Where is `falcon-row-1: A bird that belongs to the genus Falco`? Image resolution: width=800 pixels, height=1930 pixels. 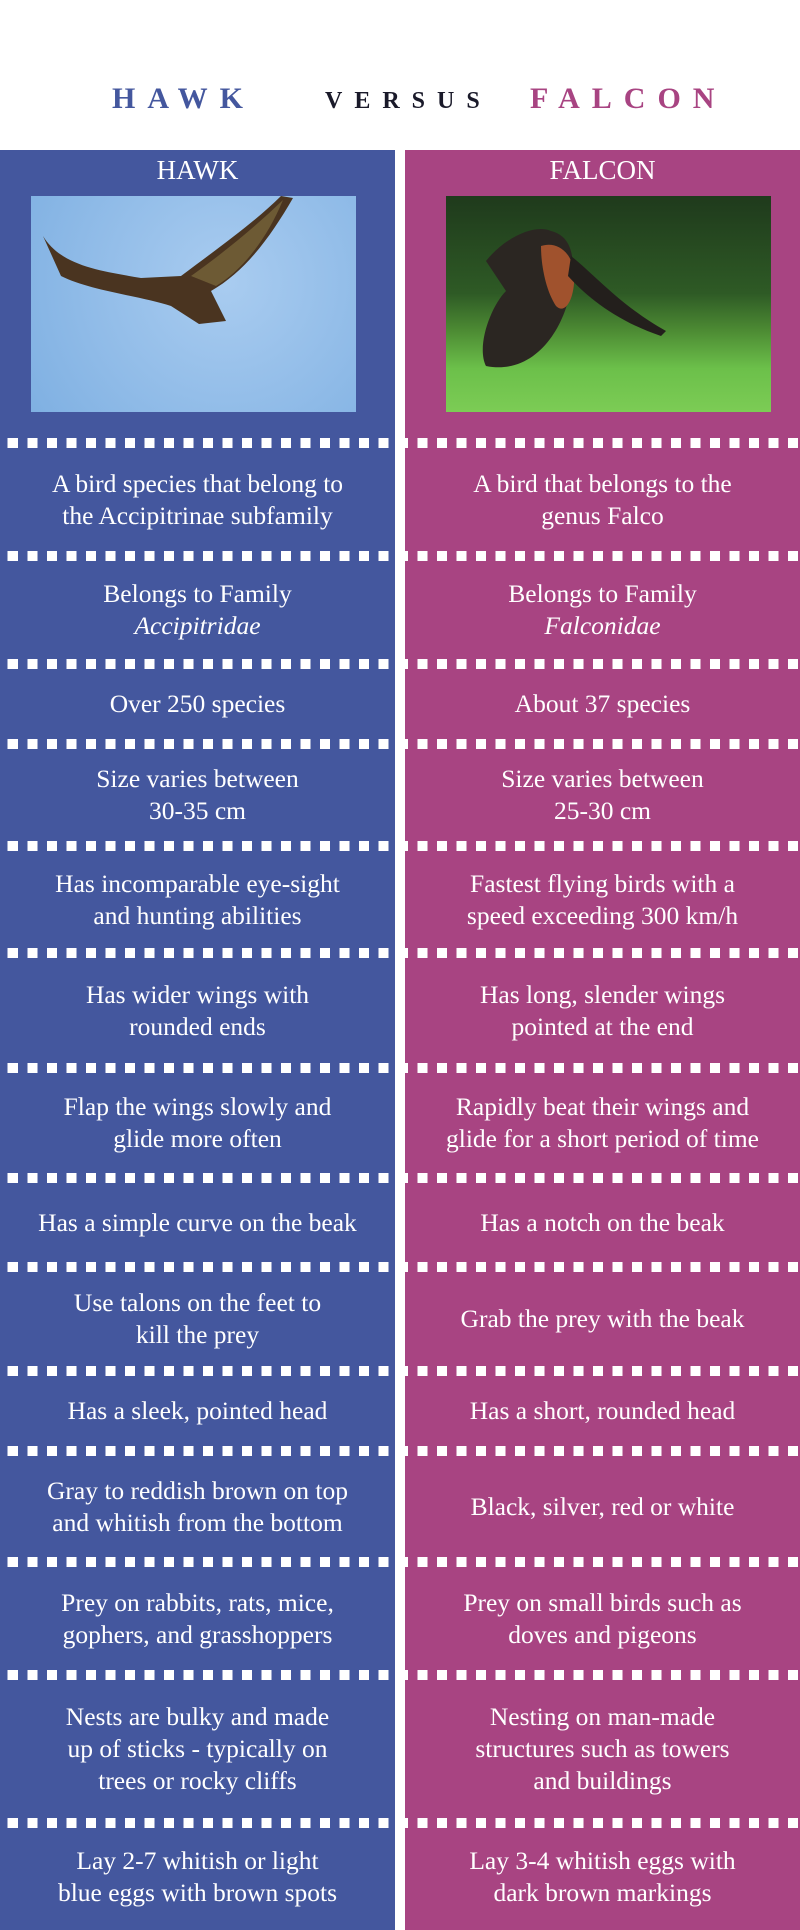 falcon-row-1: A bird that belongs to the genus Falco is located at coordinates (602, 499).